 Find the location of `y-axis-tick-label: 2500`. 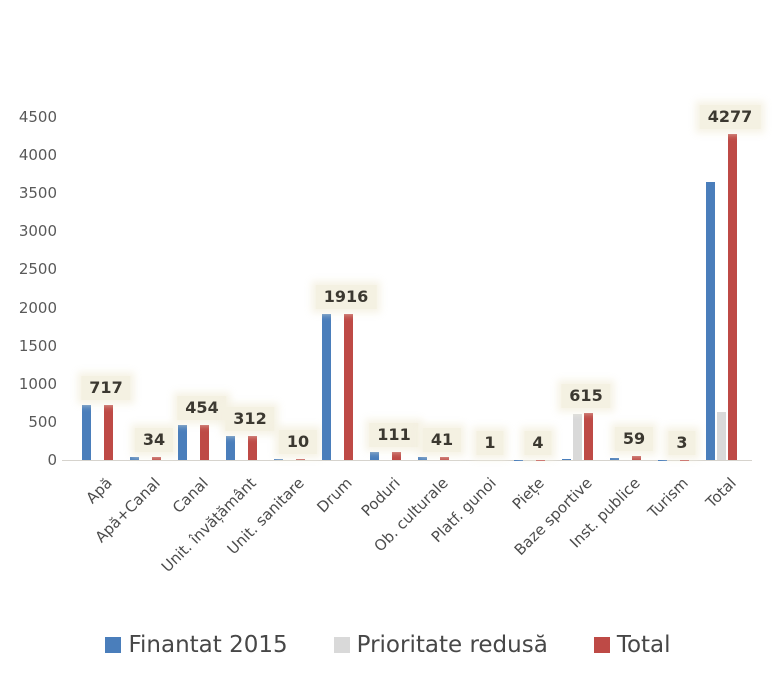

y-axis-tick-label: 2500 is located at coordinates (37, 269).